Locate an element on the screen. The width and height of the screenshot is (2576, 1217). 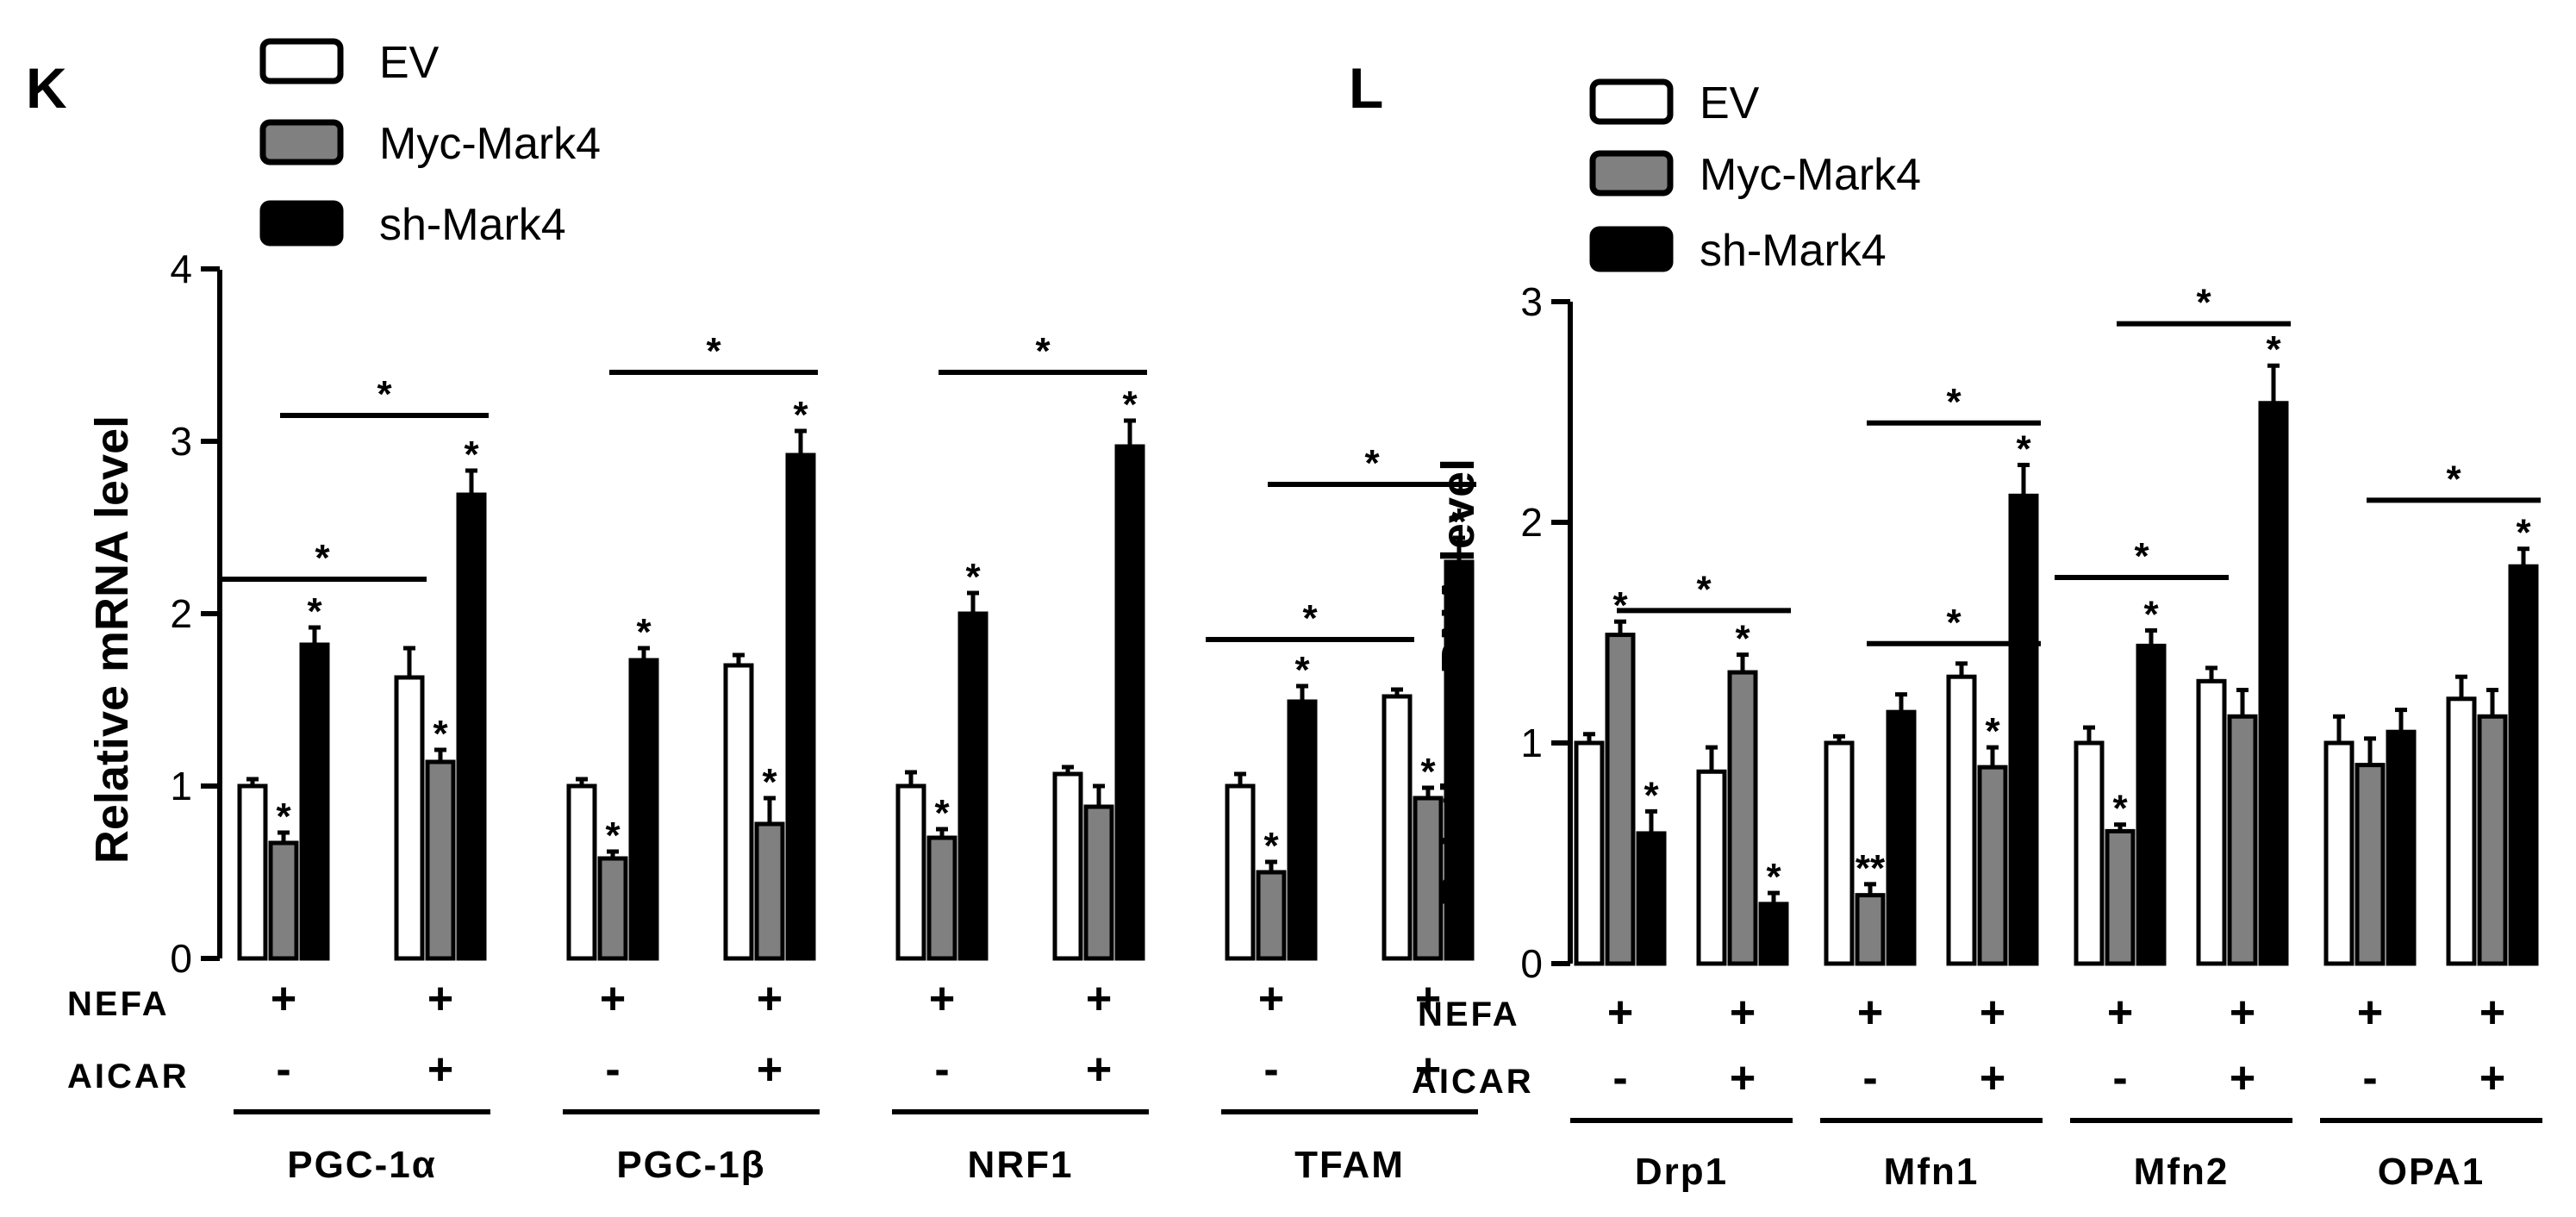
bar-mfn2-myc-mark4 is located at coordinates (2120, 897).